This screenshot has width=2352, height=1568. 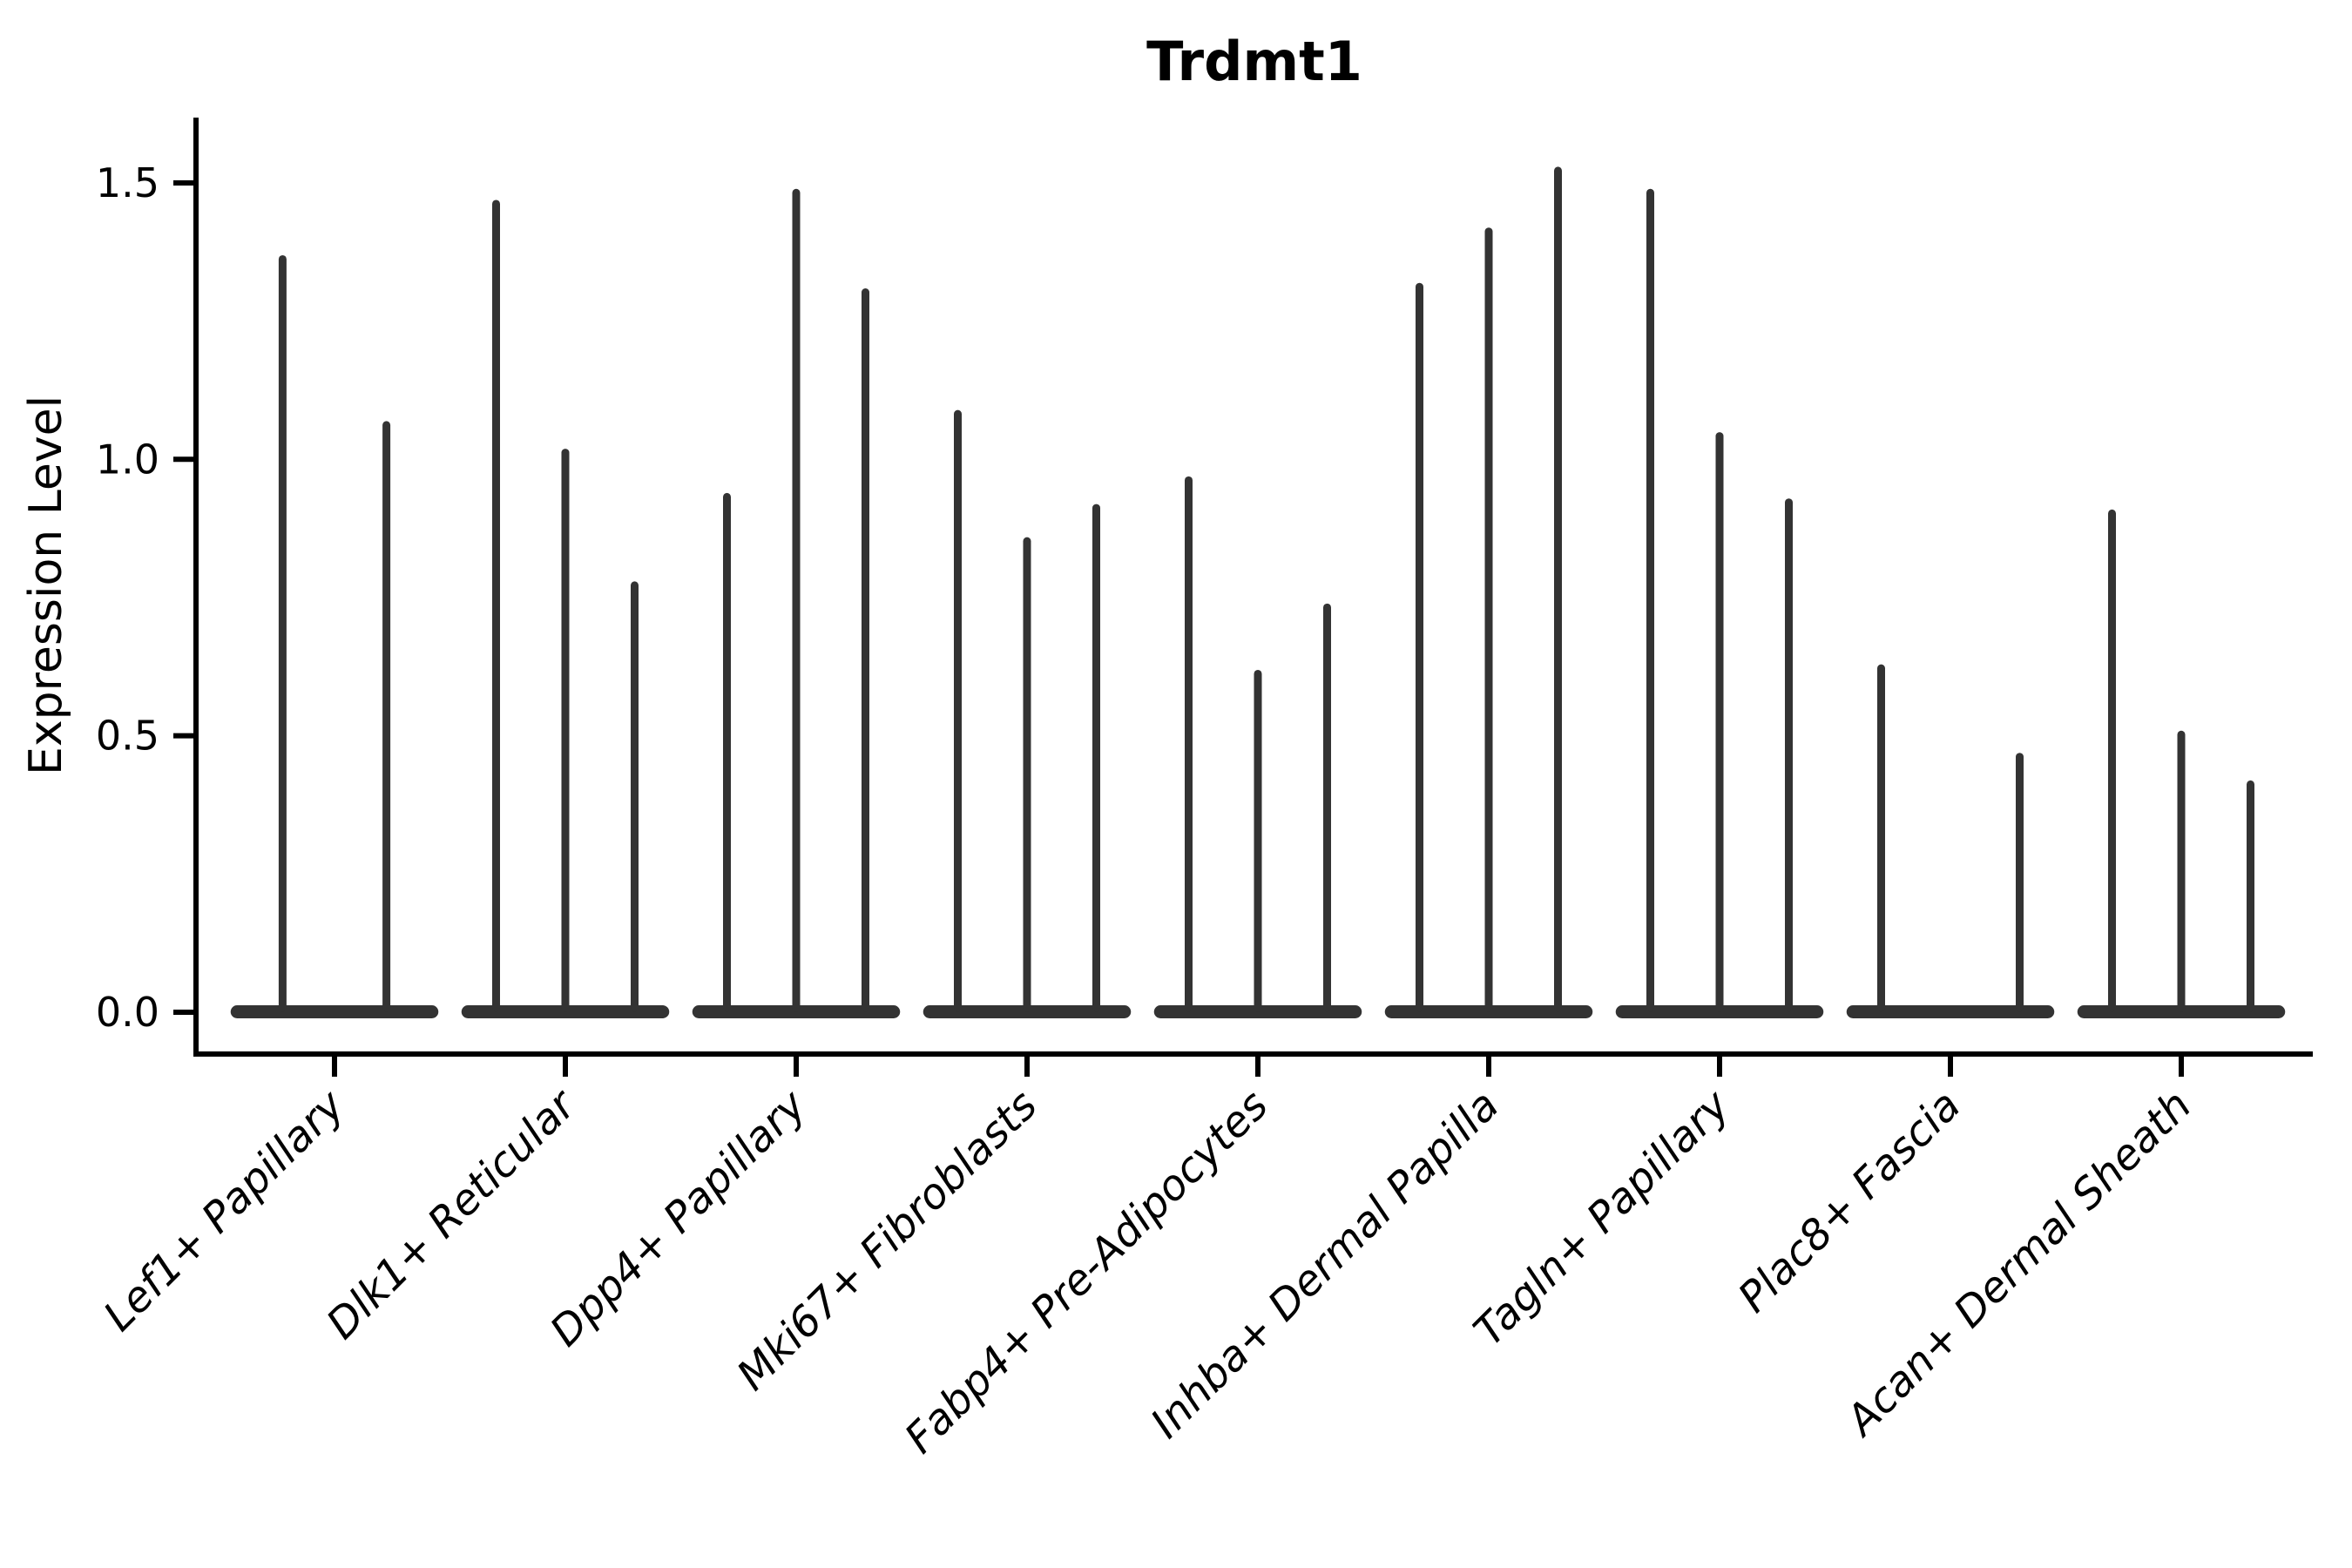 What do you see at coordinates (678, 1217) in the screenshot?
I see `x-category-label: Dpp4+ Papillary` at bounding box center [678, 1217].